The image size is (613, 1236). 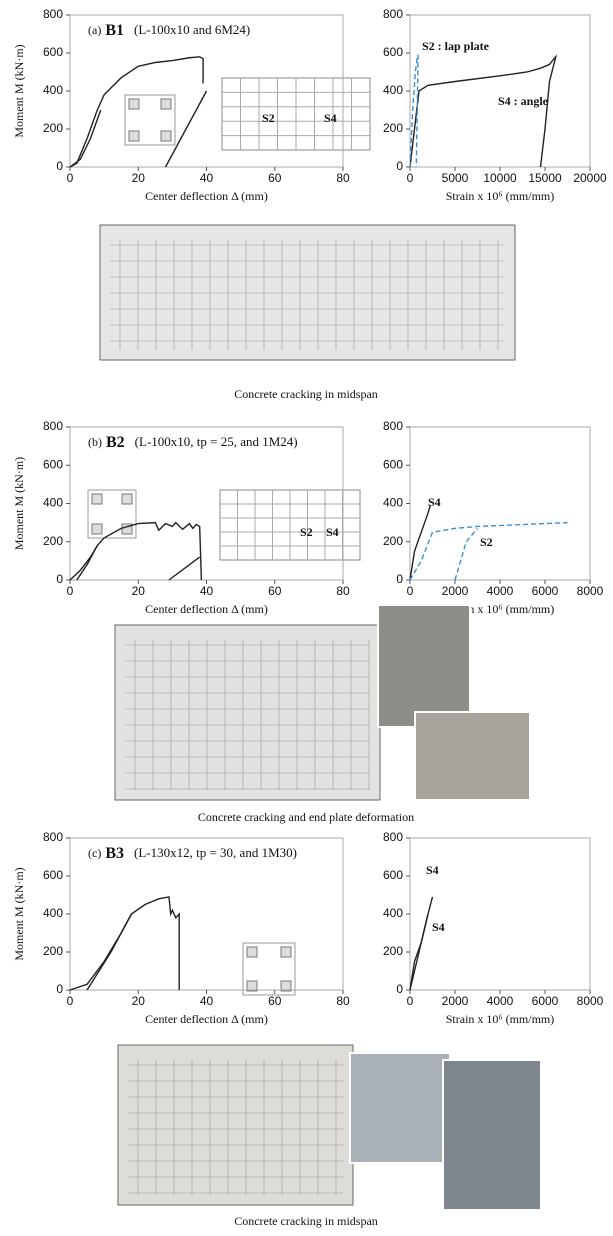 I want to click on x-axis-label: Strain x 10⁶ (mm/mm), so click(x=500, y=609).